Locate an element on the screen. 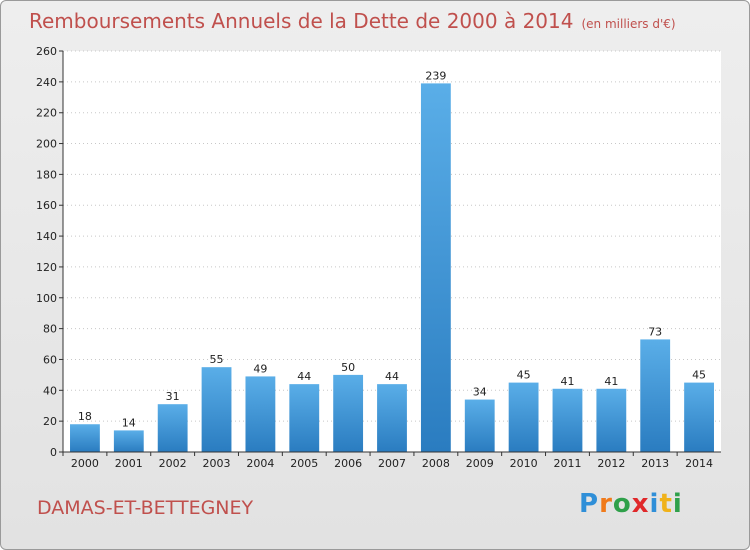  x-tick-label: 2000 is located at coordinates (85, 463).